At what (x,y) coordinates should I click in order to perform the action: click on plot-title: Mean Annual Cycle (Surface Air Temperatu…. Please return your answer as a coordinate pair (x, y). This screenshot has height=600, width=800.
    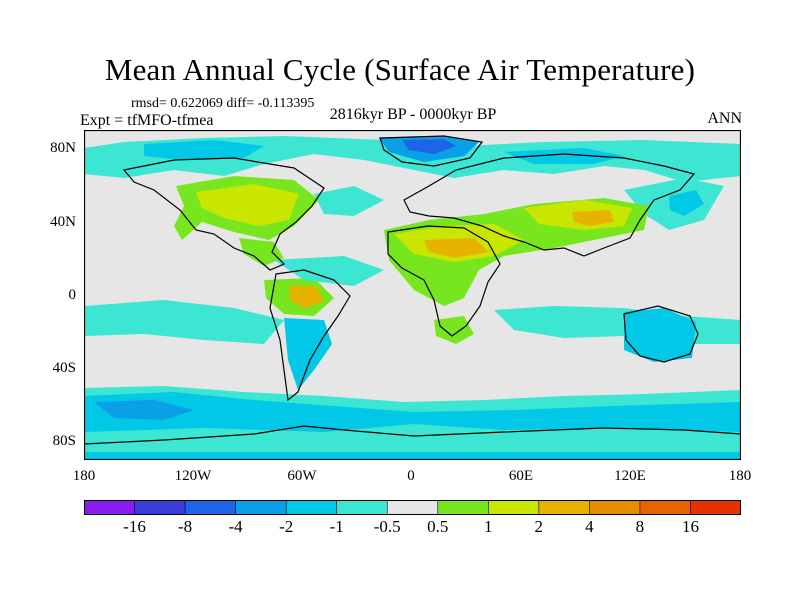
    Looking at the image, I should click on (400, 69).